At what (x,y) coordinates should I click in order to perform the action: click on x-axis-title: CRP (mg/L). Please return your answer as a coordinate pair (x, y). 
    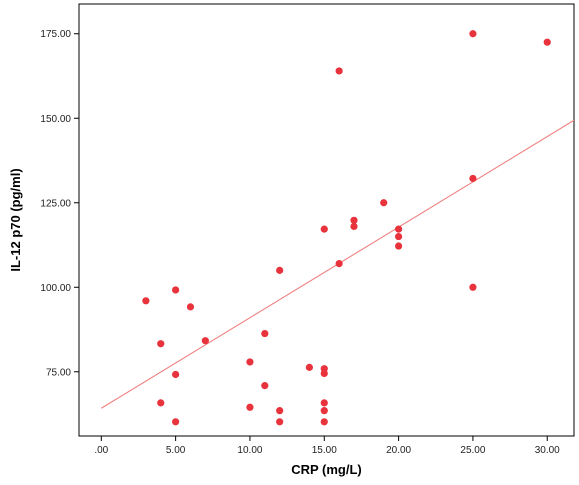
    Looking at the image, I should click on (326, 469).